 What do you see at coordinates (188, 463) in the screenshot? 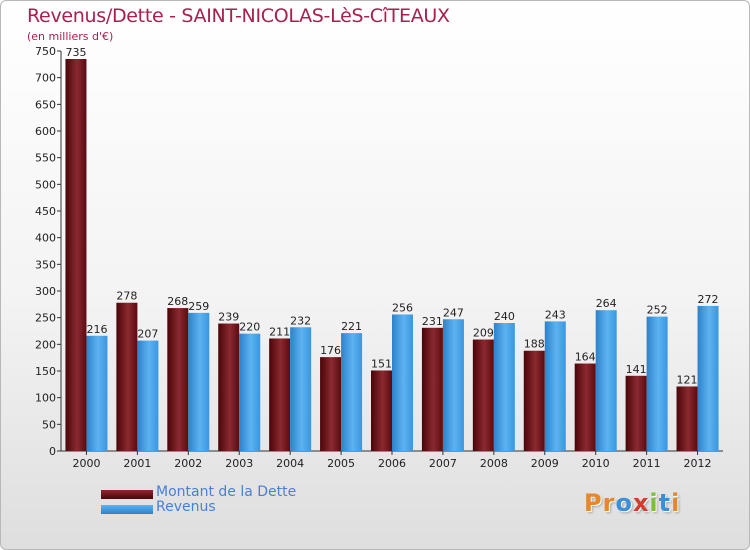
I see `x-tick-label: 2002` at bounding box center [188, 463].